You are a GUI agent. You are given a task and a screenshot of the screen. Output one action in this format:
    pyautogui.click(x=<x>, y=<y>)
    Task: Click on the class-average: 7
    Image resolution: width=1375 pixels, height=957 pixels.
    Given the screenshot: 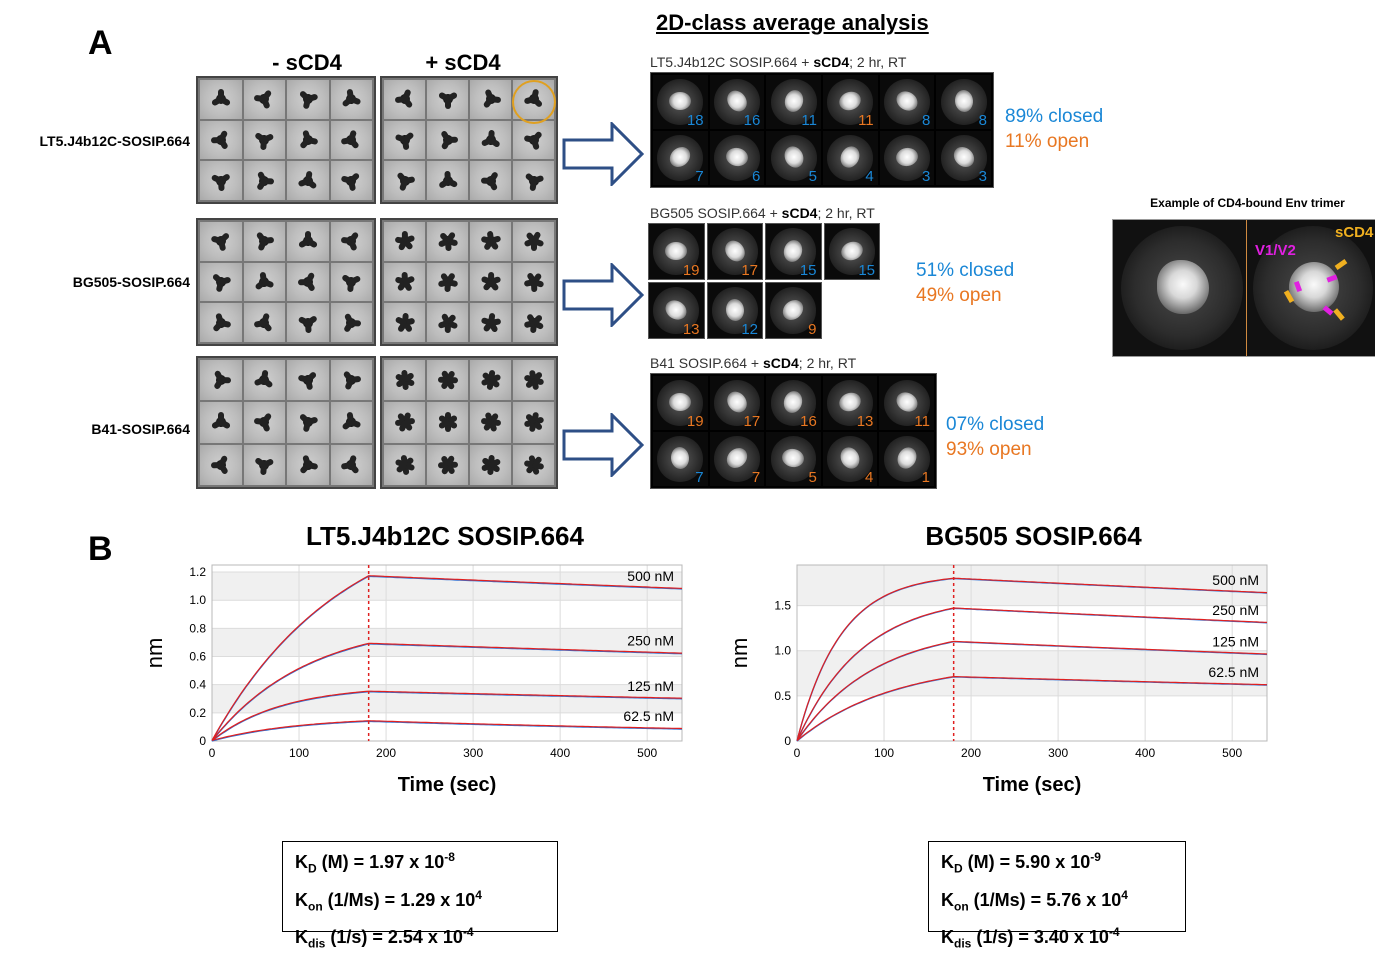 What is the action you would take?
    pyautogui.click(x=680, y=459)
    